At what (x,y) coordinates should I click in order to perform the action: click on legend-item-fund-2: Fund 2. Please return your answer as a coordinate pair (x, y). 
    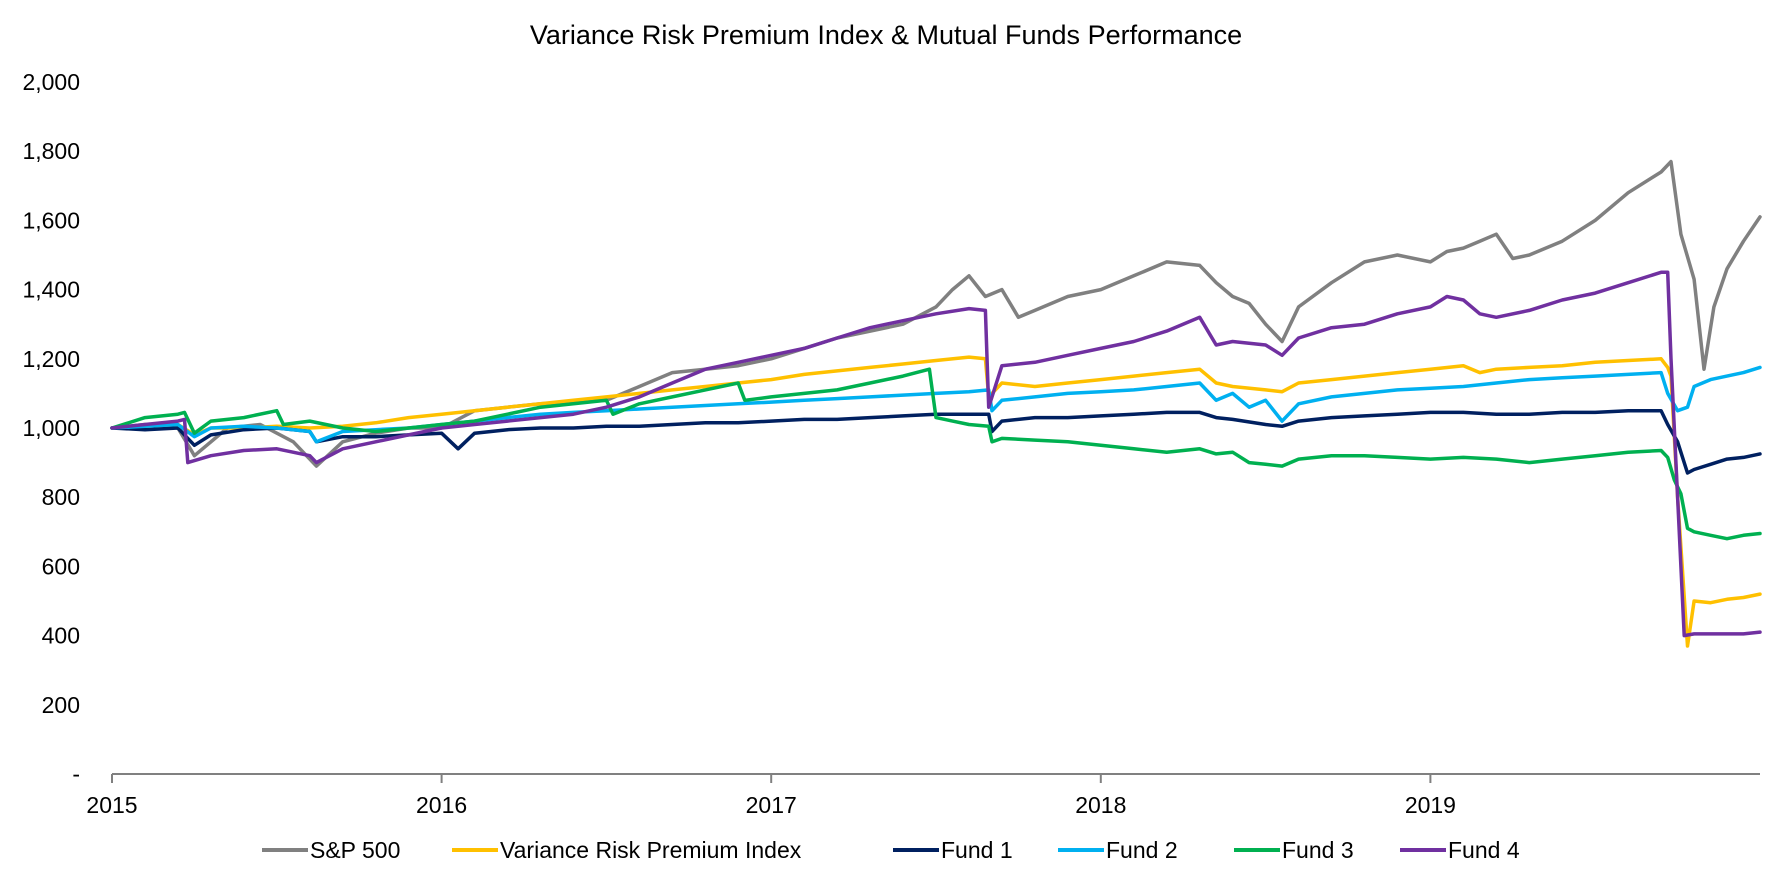
    Looking at the image, I should click on (1118, 850).